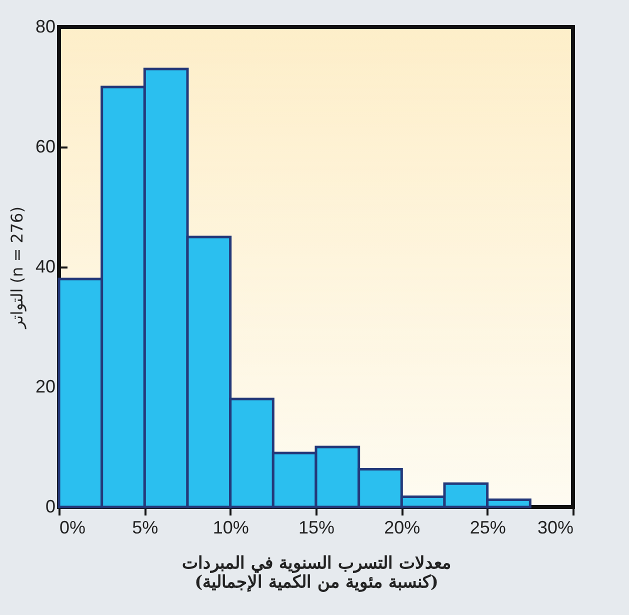 The image size is (629, 615). I want to click on x-tick-label: 0%, so click(73, 528).